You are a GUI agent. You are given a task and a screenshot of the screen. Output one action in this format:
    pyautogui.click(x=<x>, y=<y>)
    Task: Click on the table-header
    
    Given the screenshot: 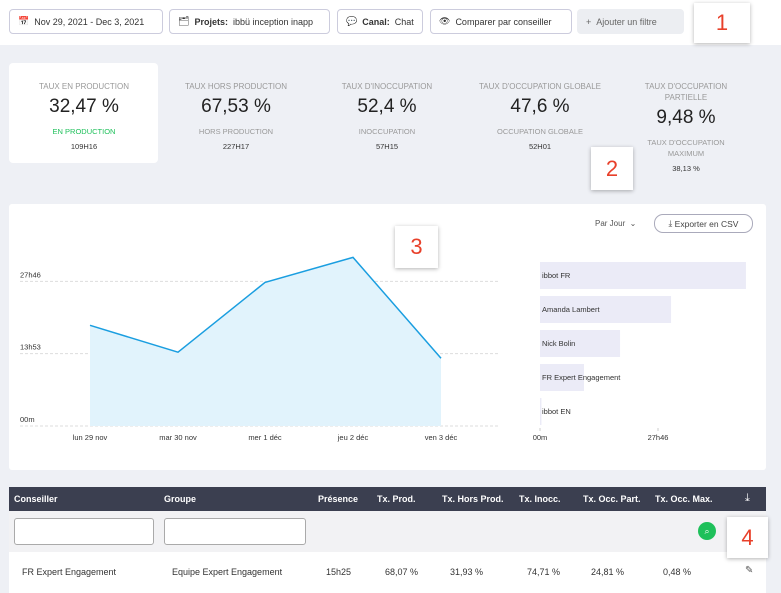 What is the action you would take?
    pyautogui.click(x=387, y=499)
    